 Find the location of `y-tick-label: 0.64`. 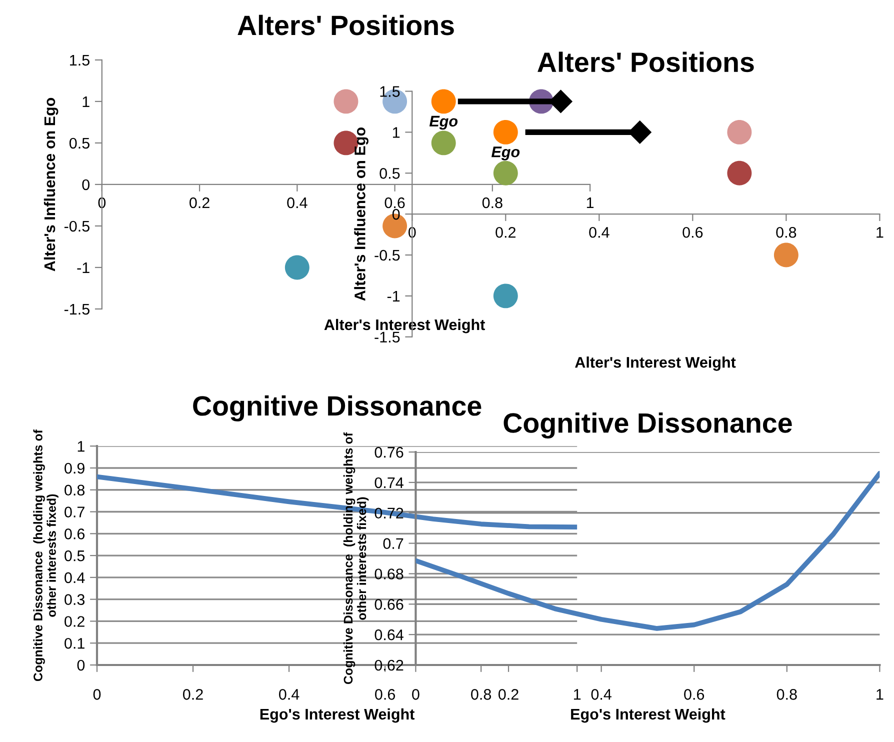

y-tick-label: 0.64 is located at coordinates (389, 634).